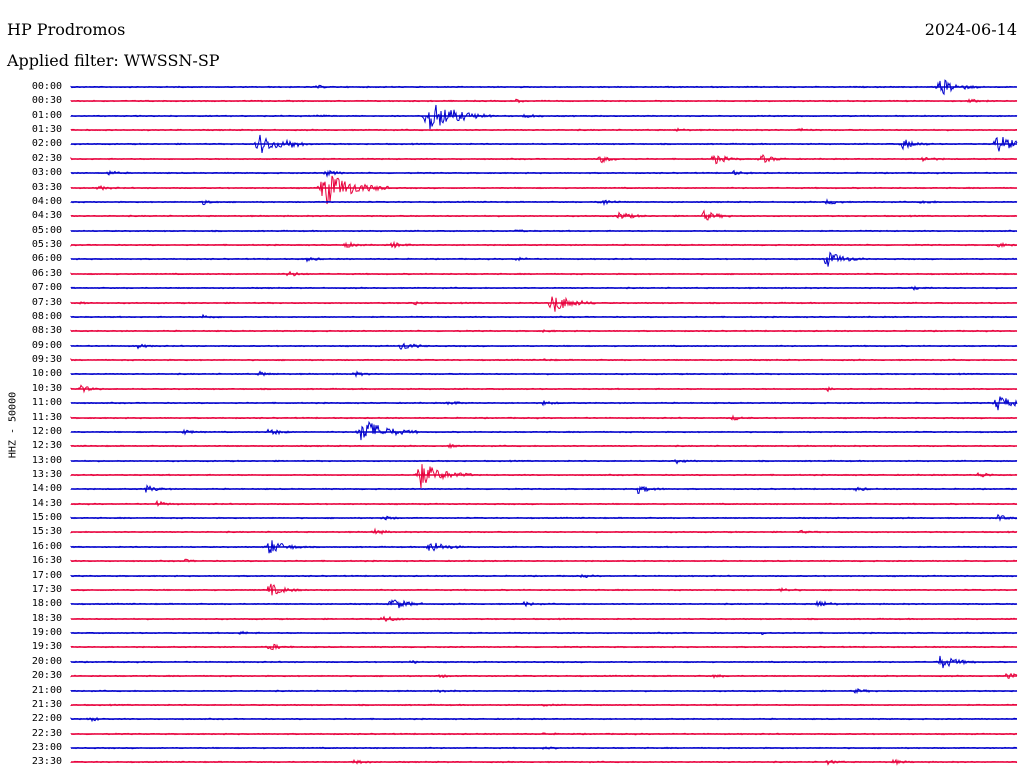  I want to click on trace-row: 08:30, so click(512, 331).